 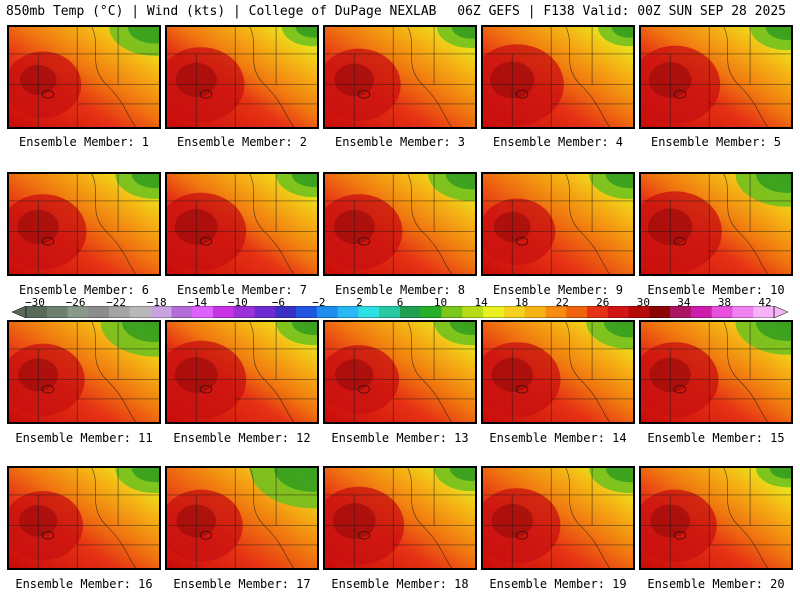 I want to click on colorbar-tick-label: −22, so click(x=116, y=302).